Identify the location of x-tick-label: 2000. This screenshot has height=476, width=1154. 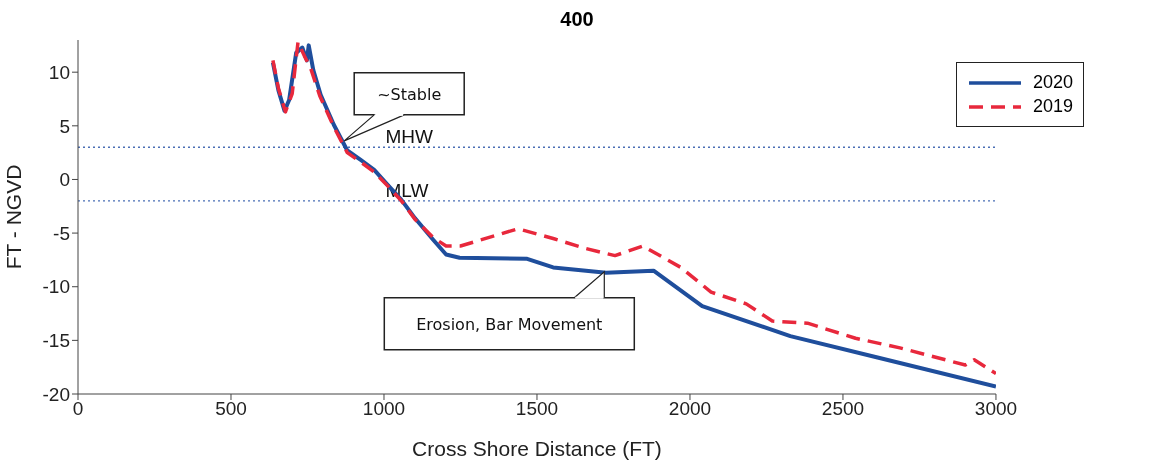
(690, 409).